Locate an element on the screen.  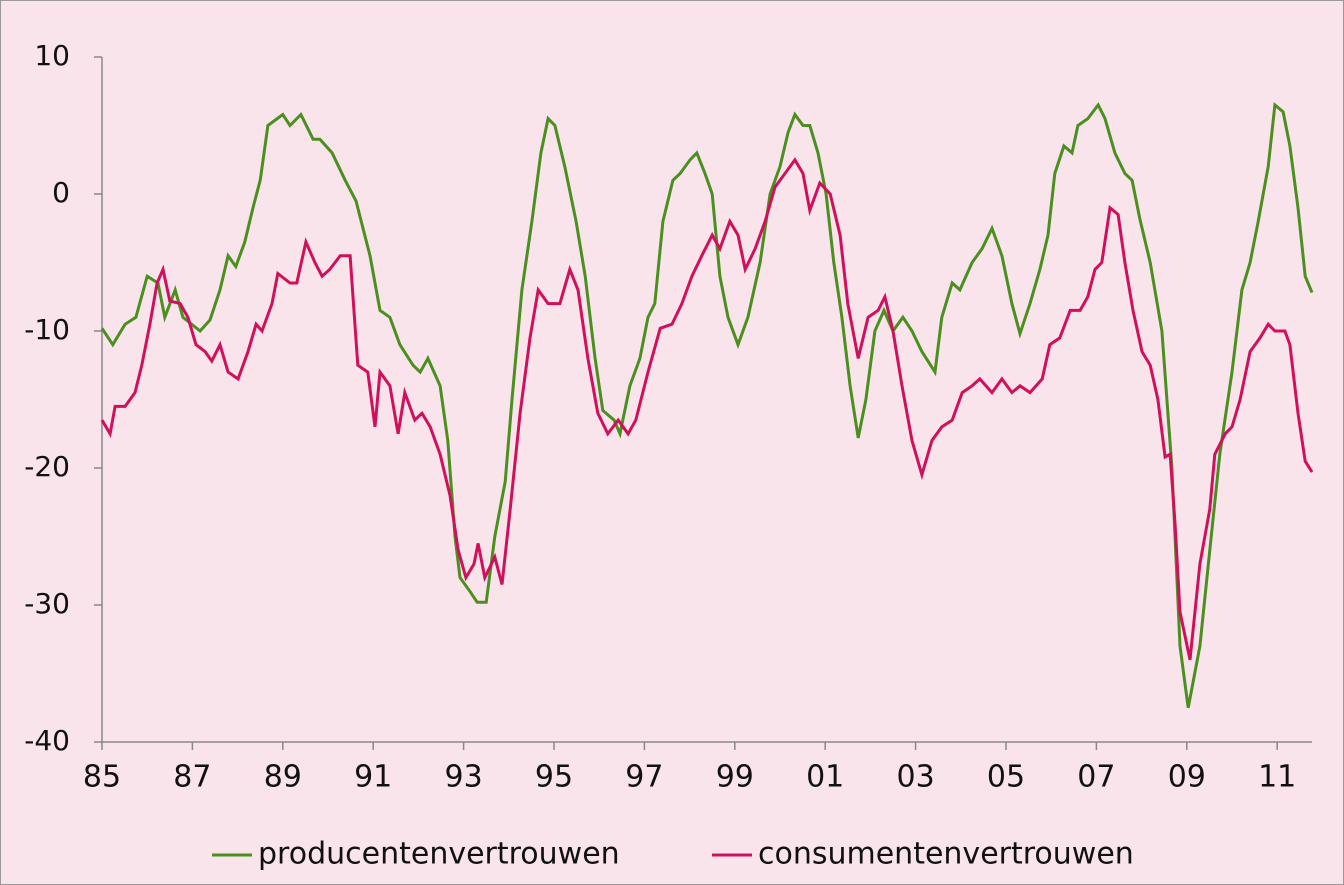
y-tick-label: -30 is located at coordinates (47, 603).